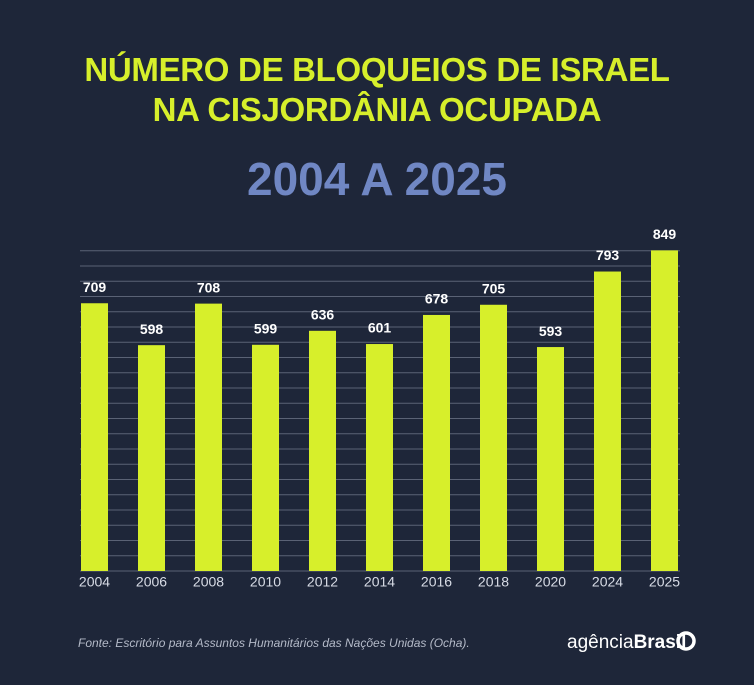  Describe the element at coordinates (209, 287) in the screenshot. I see `value-label: 708` at that location.